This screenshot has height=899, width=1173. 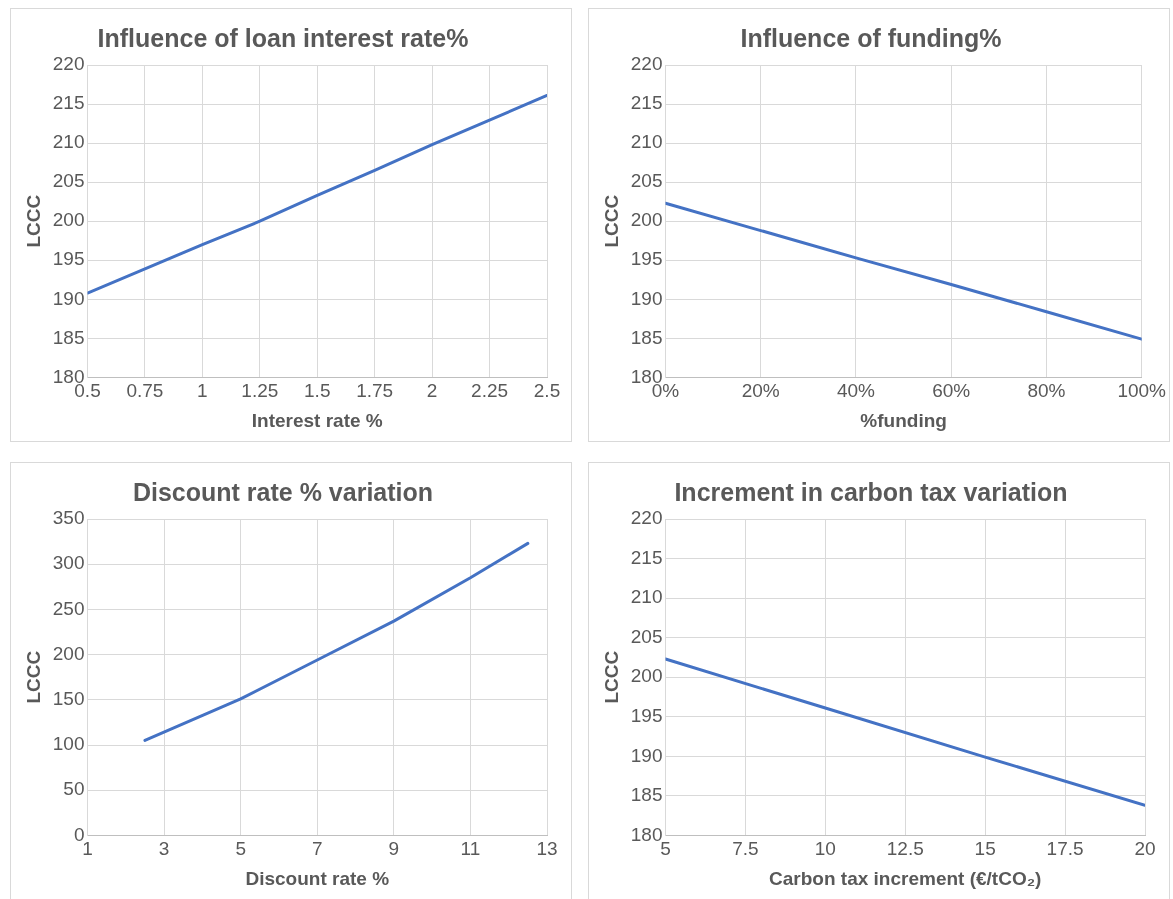 I want to click on x-tick-label: 1.75, so click(x=375, y=391).